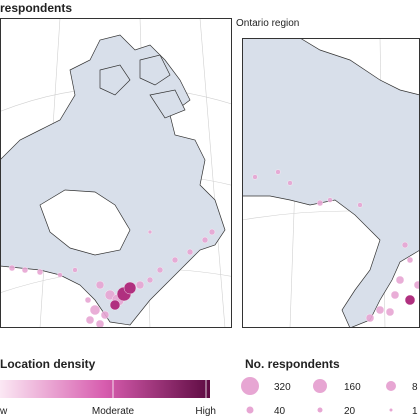  I want to click on legend-title: No. respondents, so click(292, 364).